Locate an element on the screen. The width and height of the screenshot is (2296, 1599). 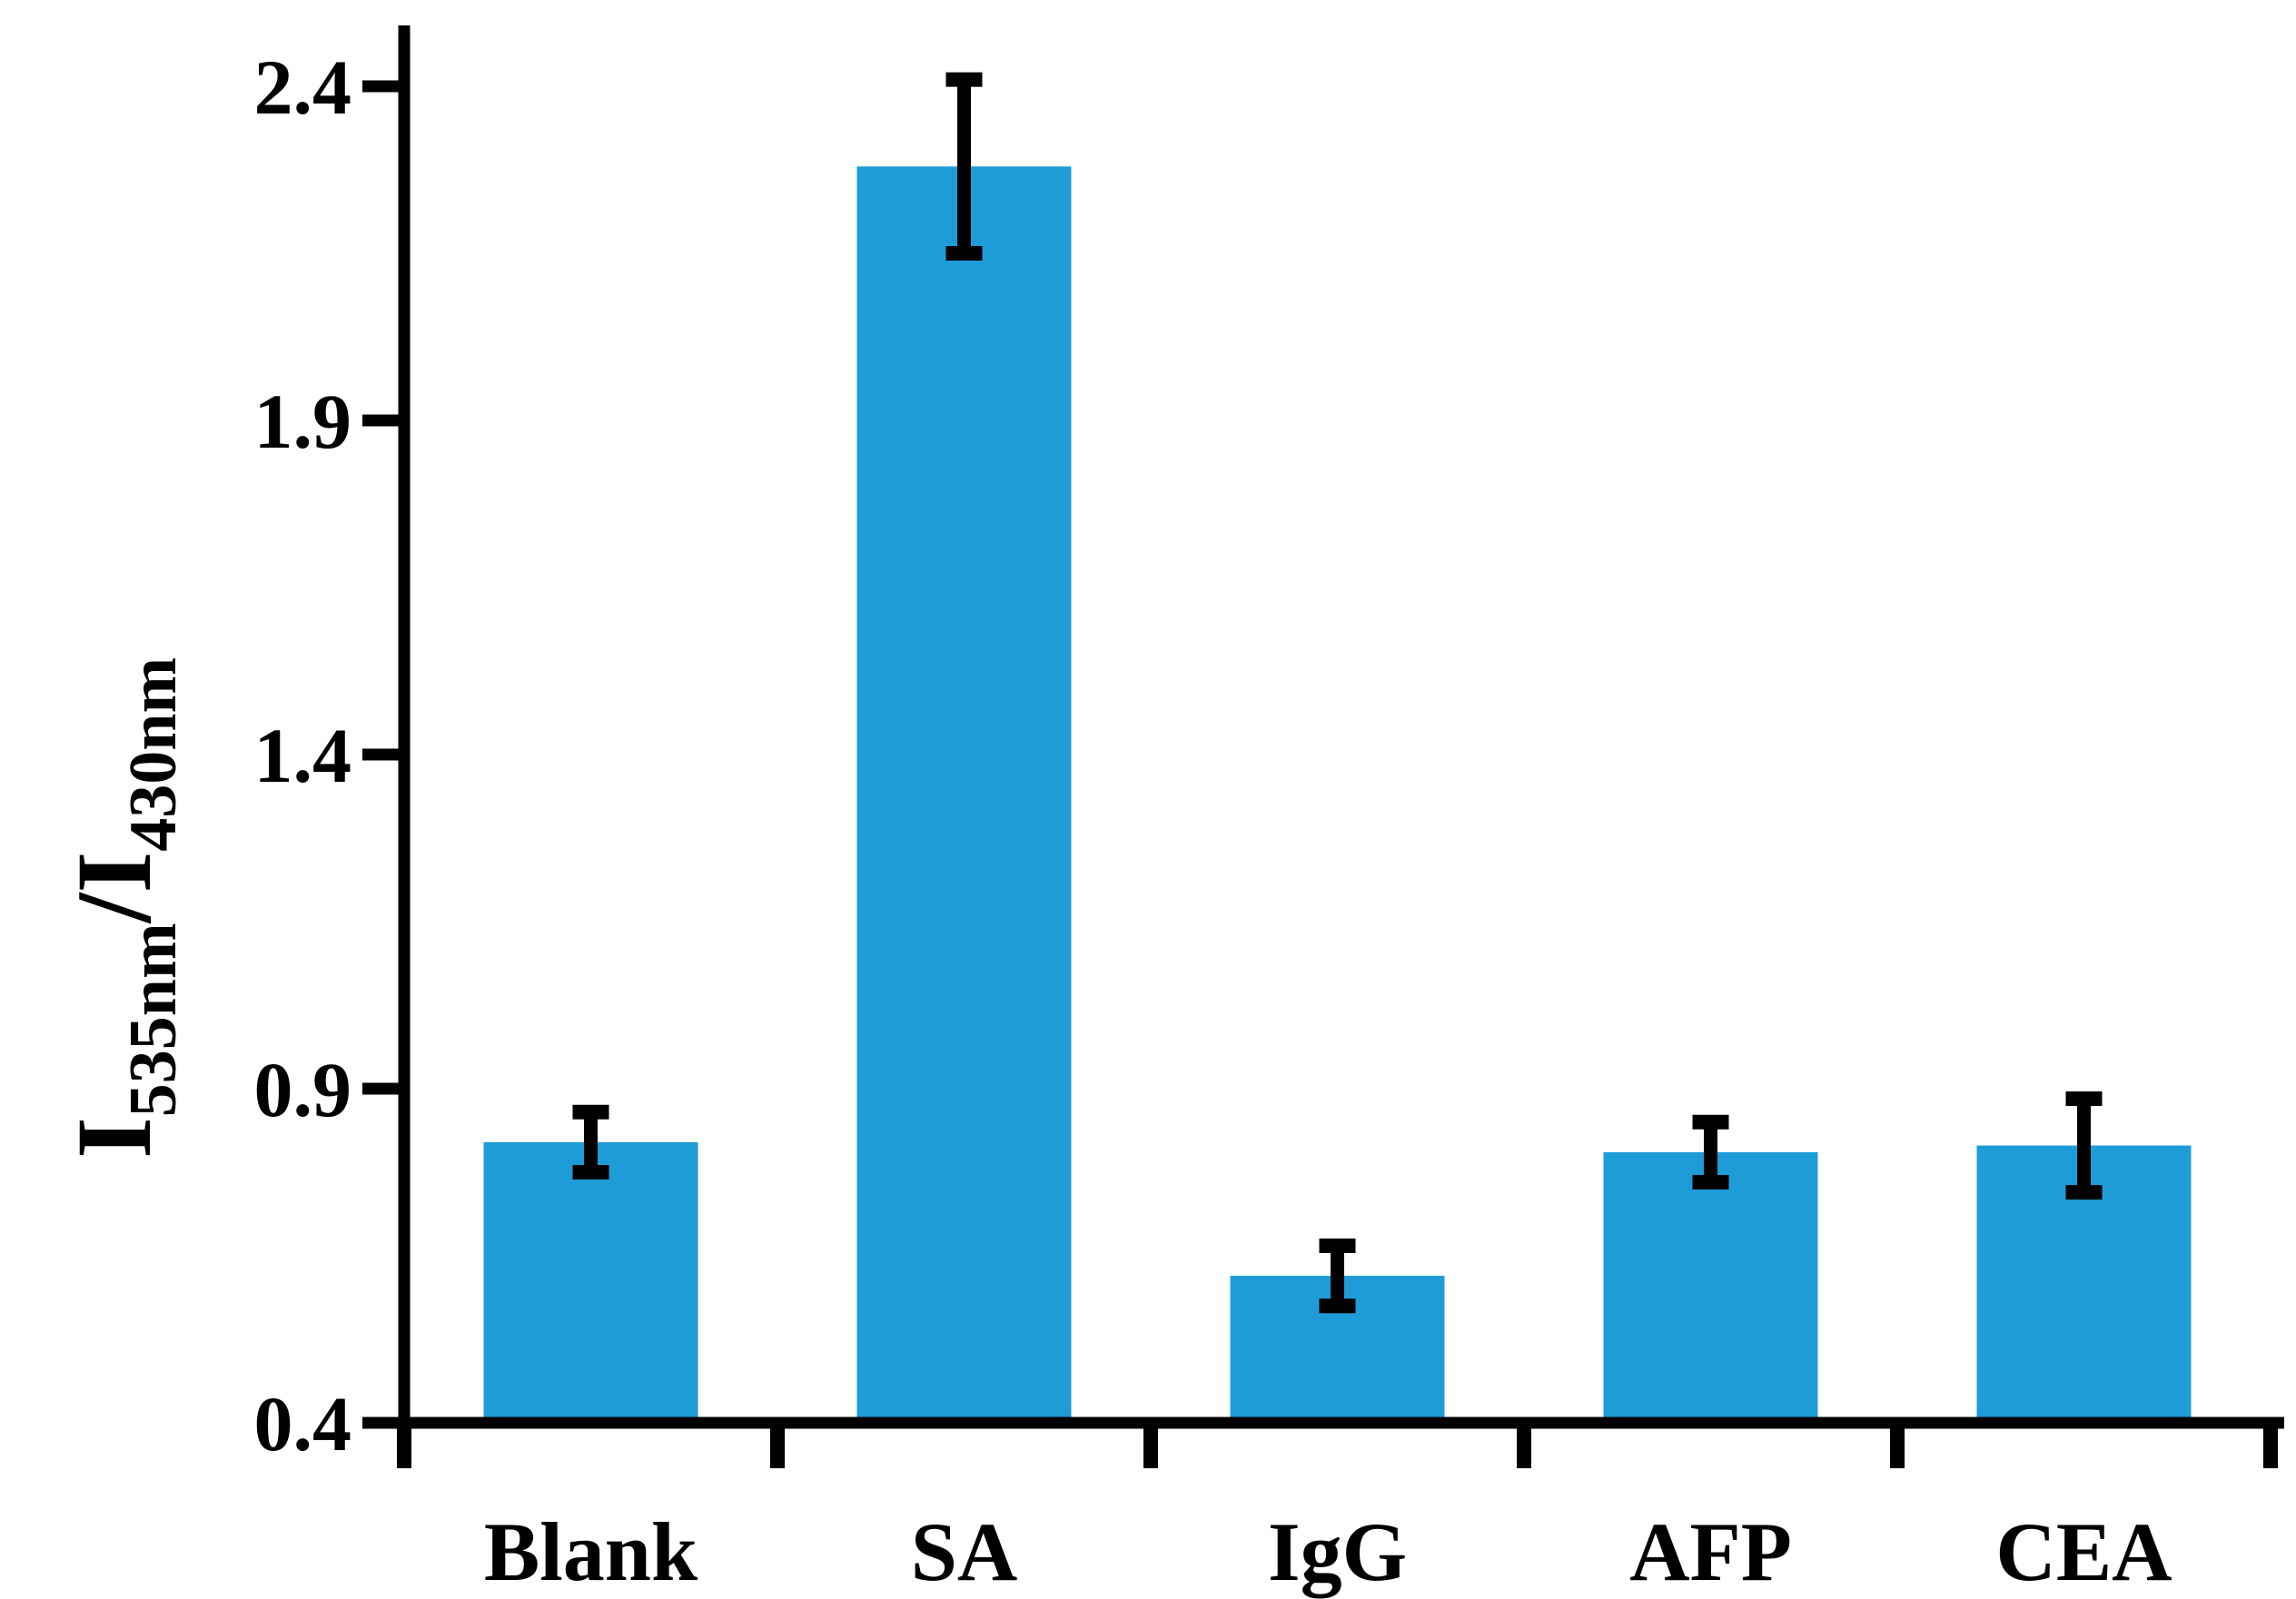
x-labels-group: Blank SA IgG AFP CEA is located at coordinates (1328, 1551).